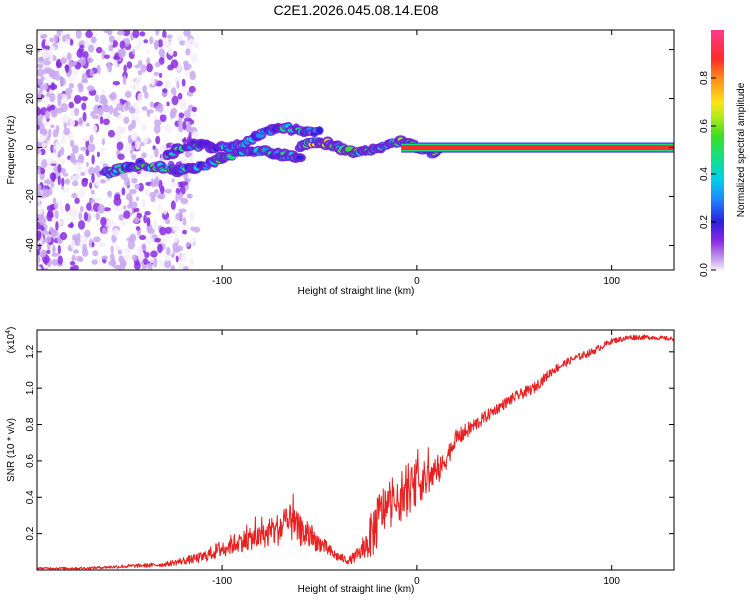 This screenshot has height=600, width=750. I want to click on snr-y-multiplier-base: (x10, so click(11, 343).